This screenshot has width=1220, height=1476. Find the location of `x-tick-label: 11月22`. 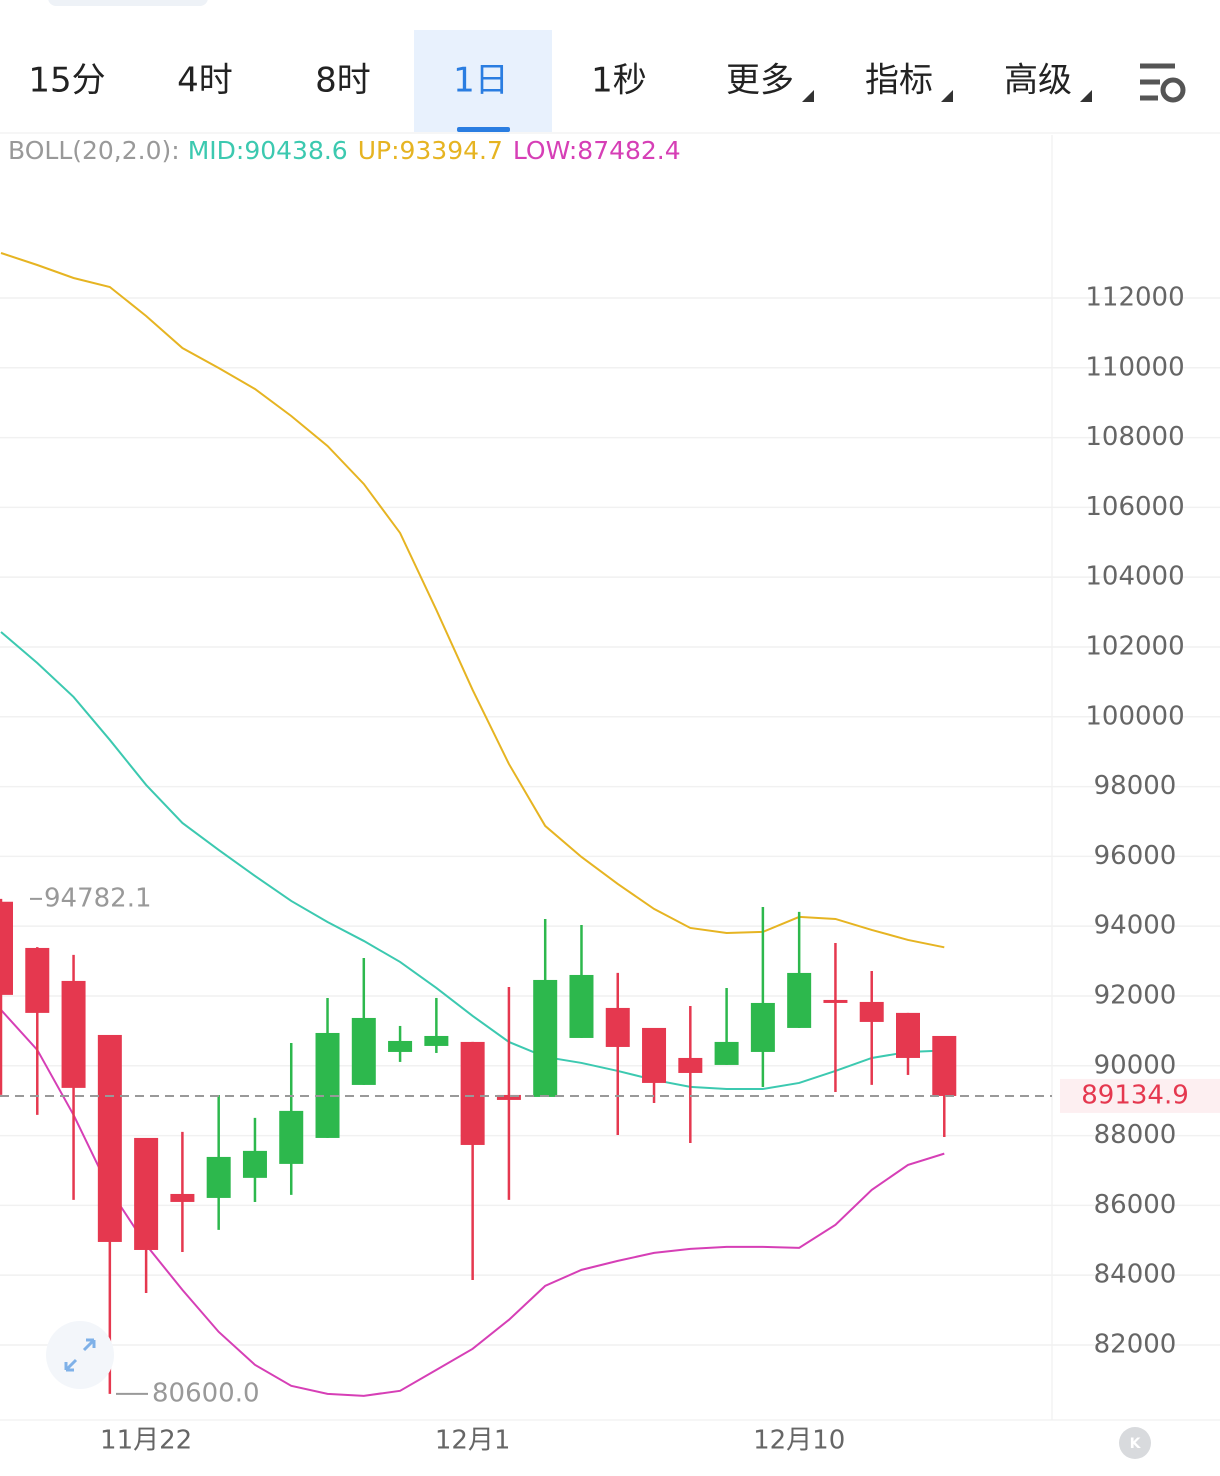

x-tick-label: 11月22 is located at coordinates (146, 1441).